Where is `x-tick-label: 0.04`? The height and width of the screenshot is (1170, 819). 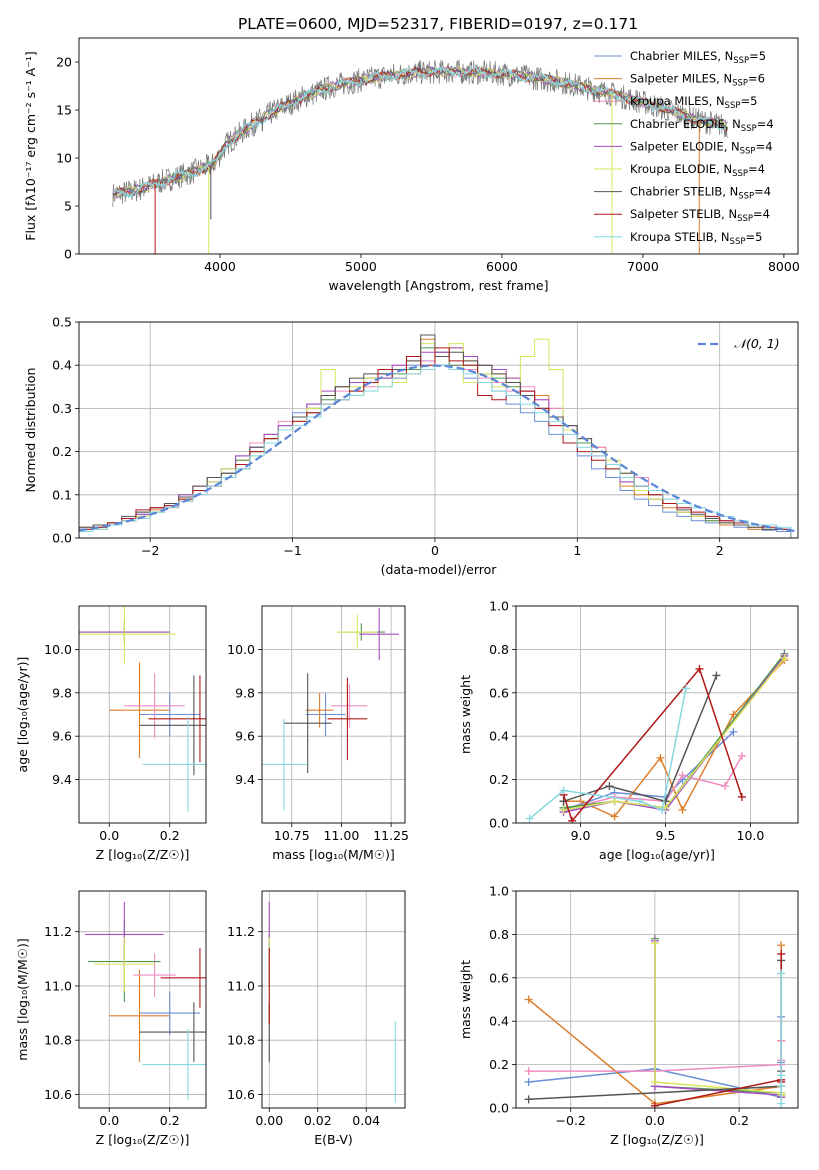
x-tick-label: 0.04 is located at coordinates (366, 1120).